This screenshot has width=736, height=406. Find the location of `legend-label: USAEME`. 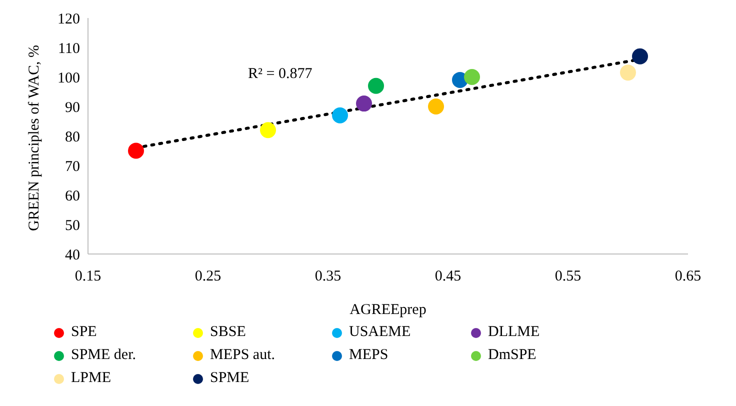

legend-label: USAEME is located at coordinates (380, 332).